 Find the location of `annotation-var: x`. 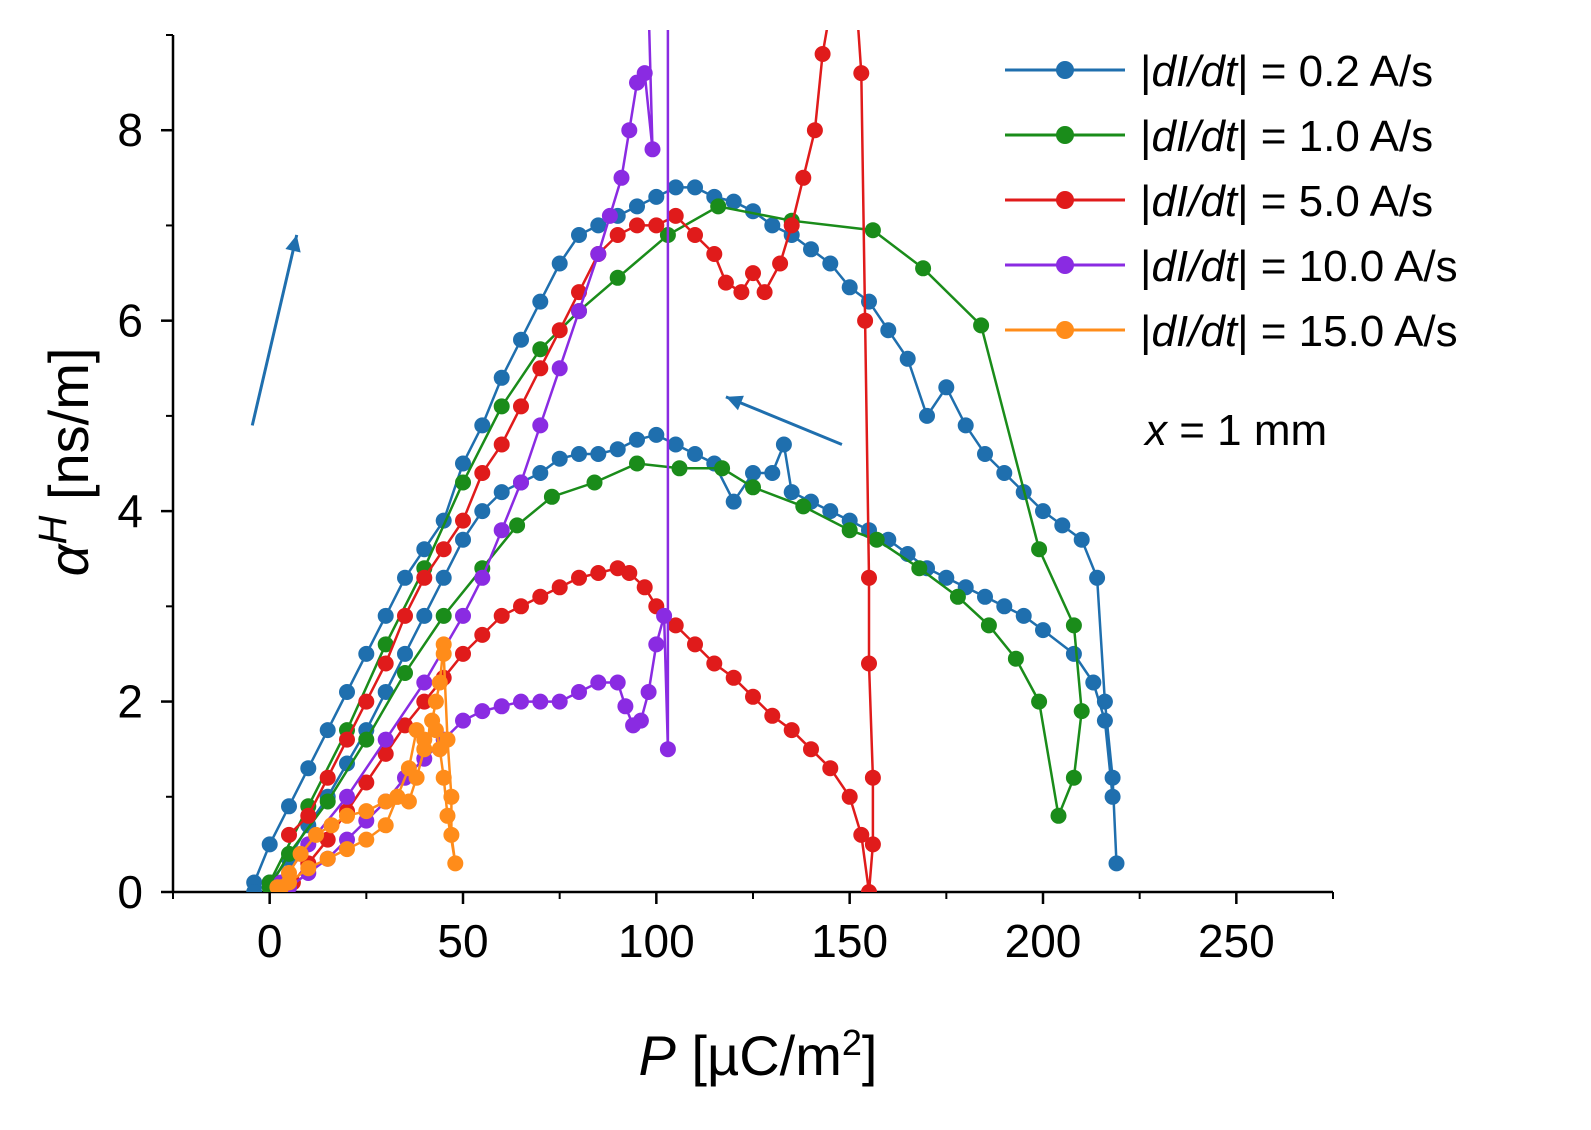

annotation-var: x is located at coordinates (1156, 430).